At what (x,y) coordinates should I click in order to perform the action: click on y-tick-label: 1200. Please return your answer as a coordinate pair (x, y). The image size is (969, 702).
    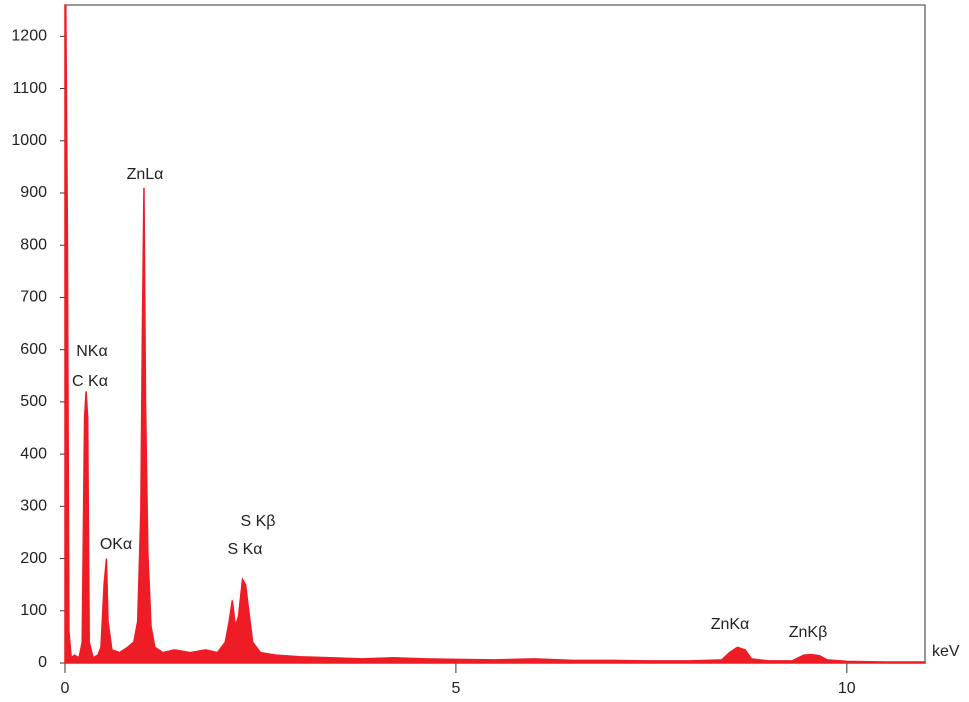
    Looking at the image, I should click on (29, 36).